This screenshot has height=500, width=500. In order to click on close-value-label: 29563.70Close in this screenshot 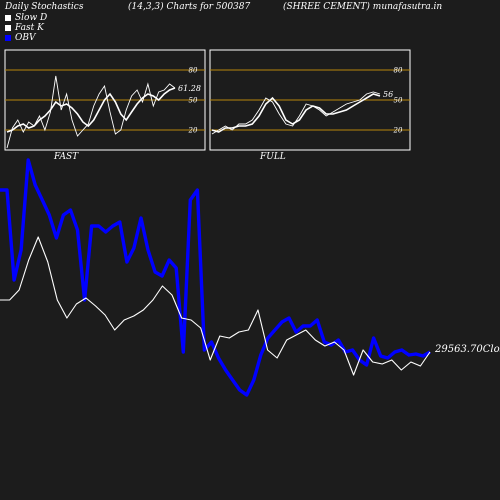, I will do `click(467, 349)`.